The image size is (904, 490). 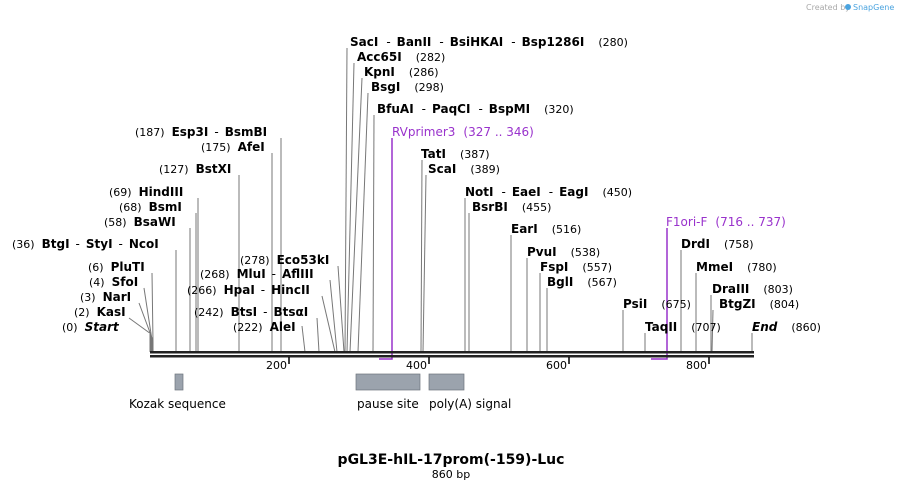 I want to click on site-label-btgi-styi-ncoi: (36) BtgI - StyI - NcoI, so click(x=85, y=244).